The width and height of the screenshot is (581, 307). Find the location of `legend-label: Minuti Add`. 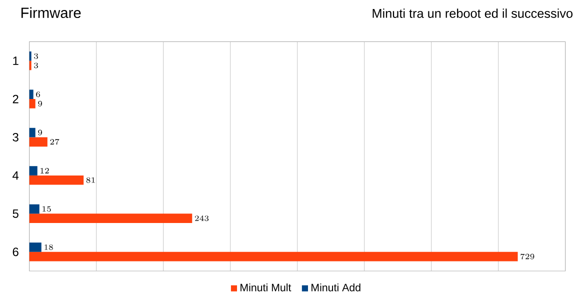

legend-label: Minuti Add is located at coordinates (336, 287).